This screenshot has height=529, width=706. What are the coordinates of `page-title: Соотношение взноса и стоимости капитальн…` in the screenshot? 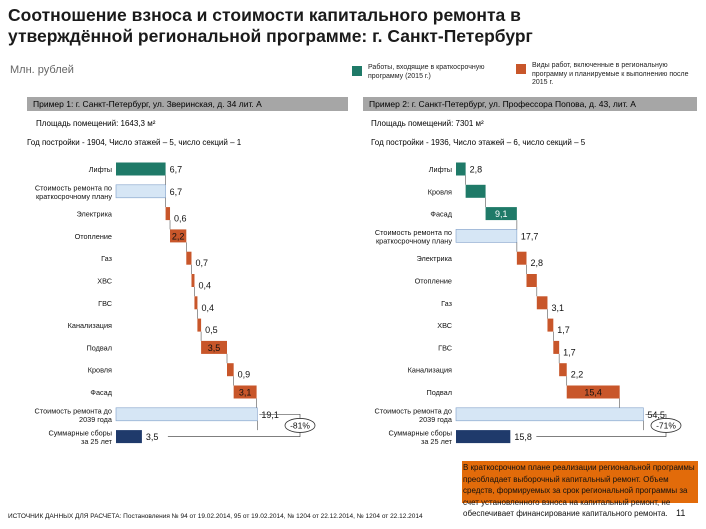 It's located at (270, 25).